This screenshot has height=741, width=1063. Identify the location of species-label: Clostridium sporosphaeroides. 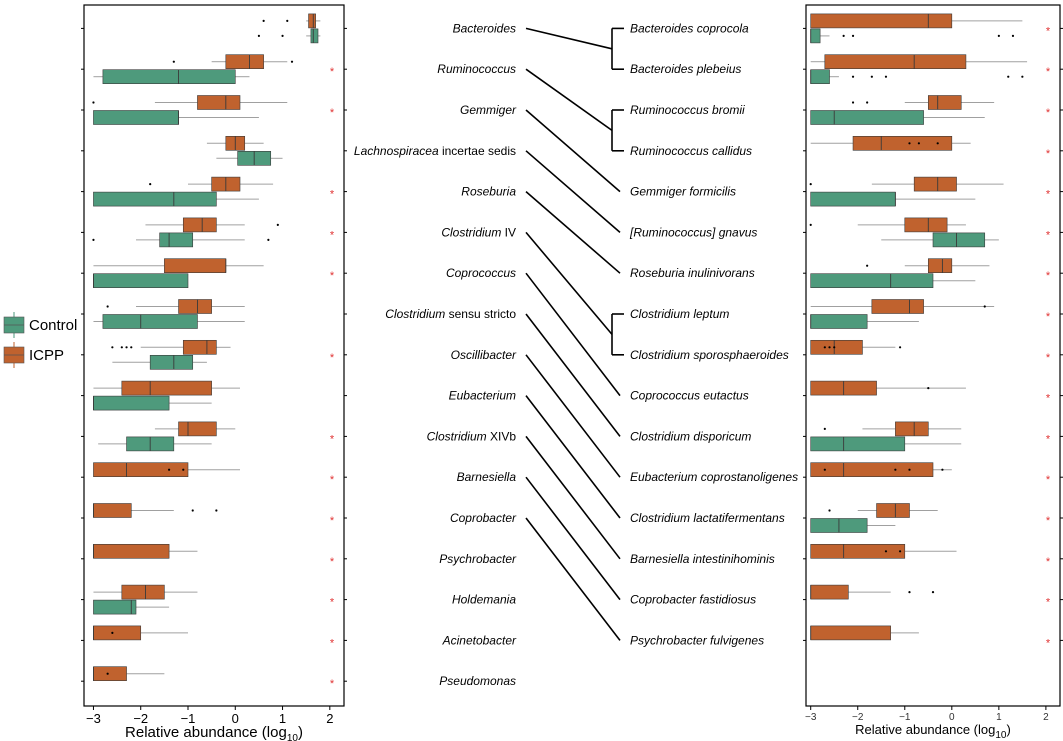
(709, 355).